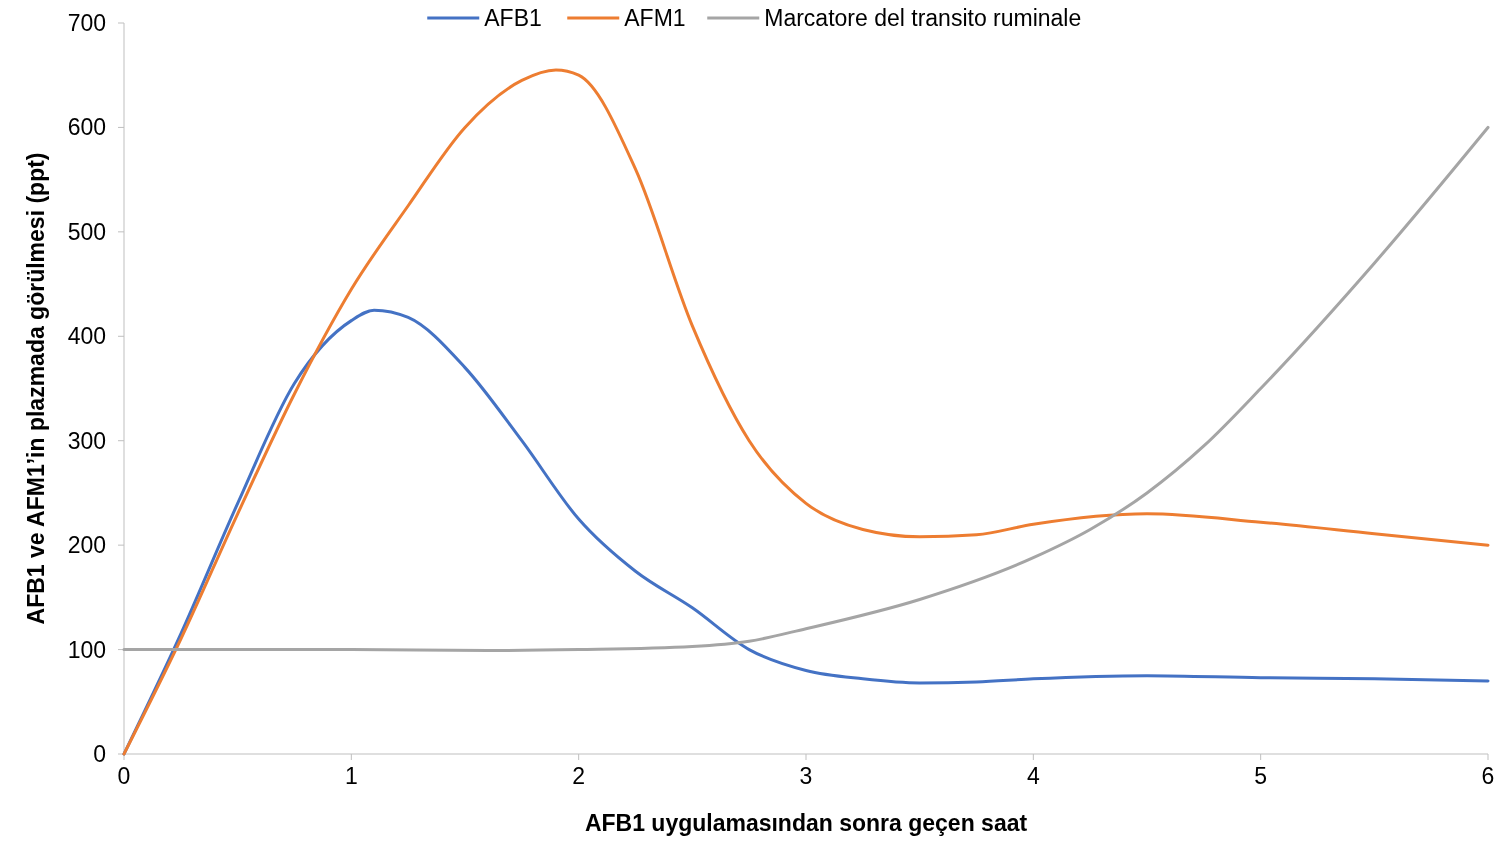 The image size is (1506, 845). Describe the element at coordinates (1261, 776) in the screenshot. I see `x-tick-label: 5` at that location.